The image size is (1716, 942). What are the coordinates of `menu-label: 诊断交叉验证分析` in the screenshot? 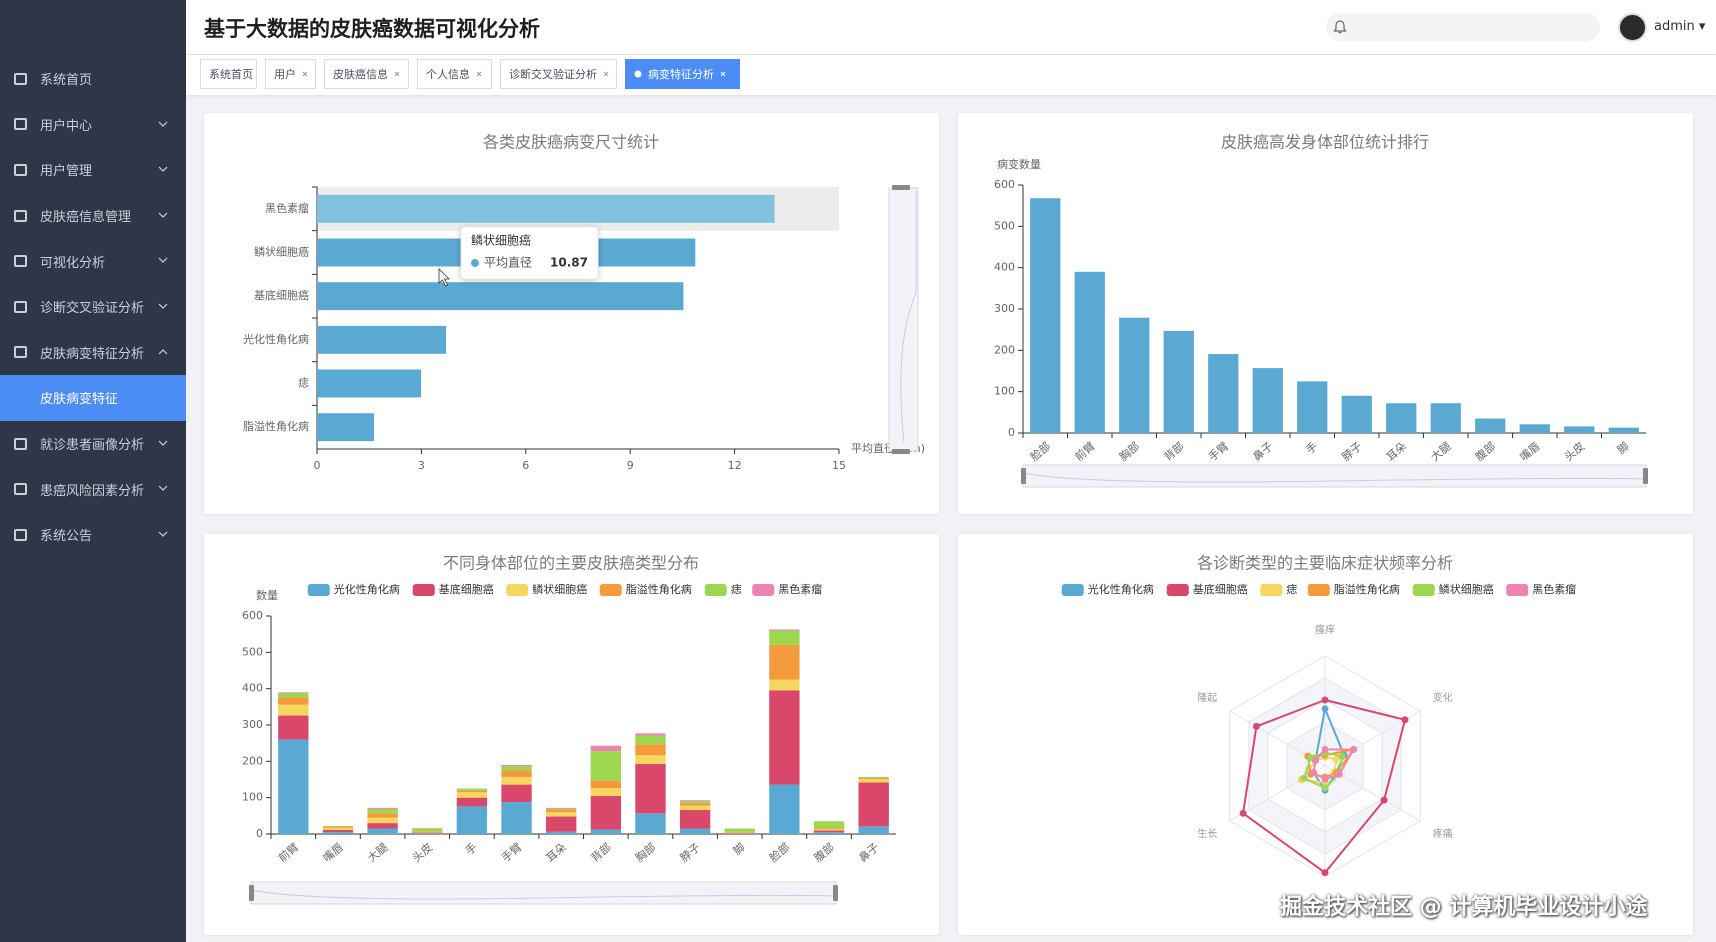 It's located at (92, 309).